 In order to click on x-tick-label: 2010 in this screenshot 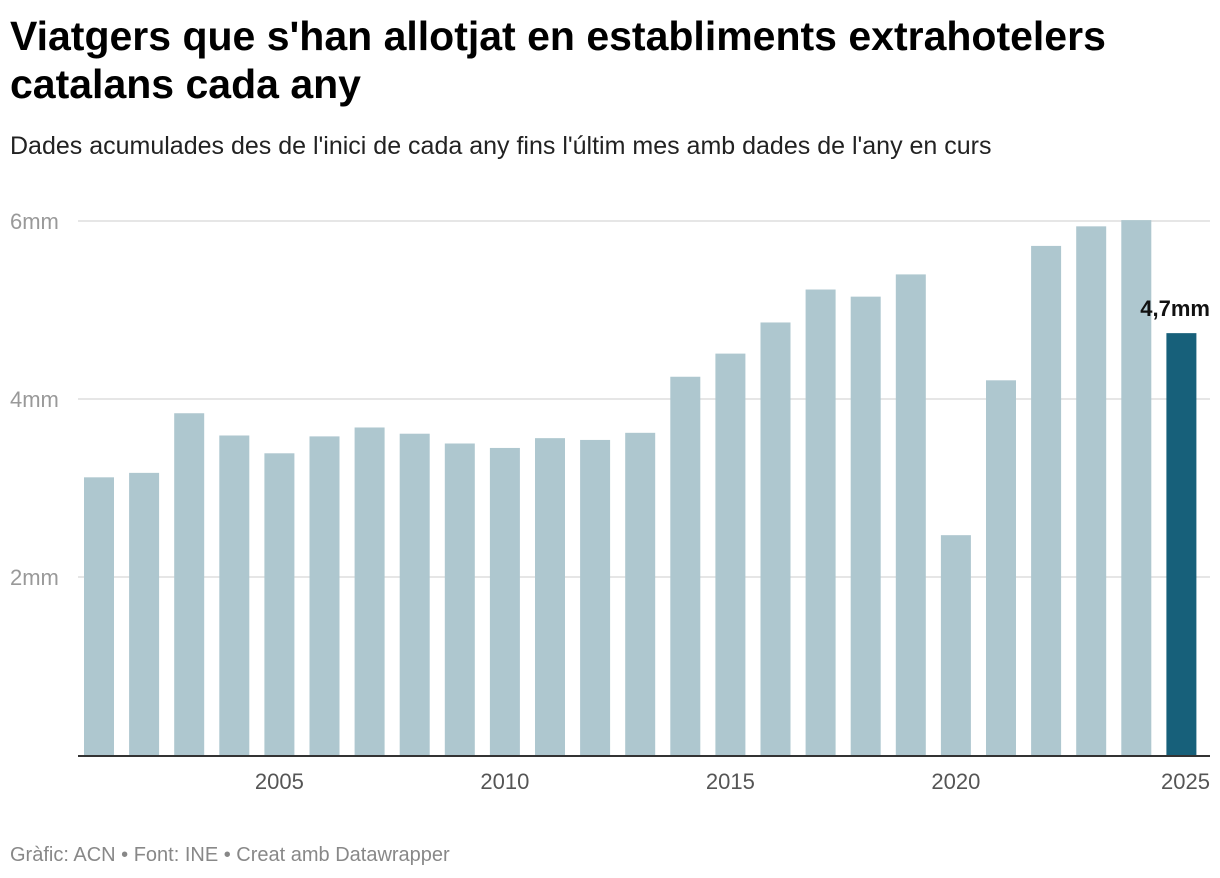, I will do `click(504, 781)`.